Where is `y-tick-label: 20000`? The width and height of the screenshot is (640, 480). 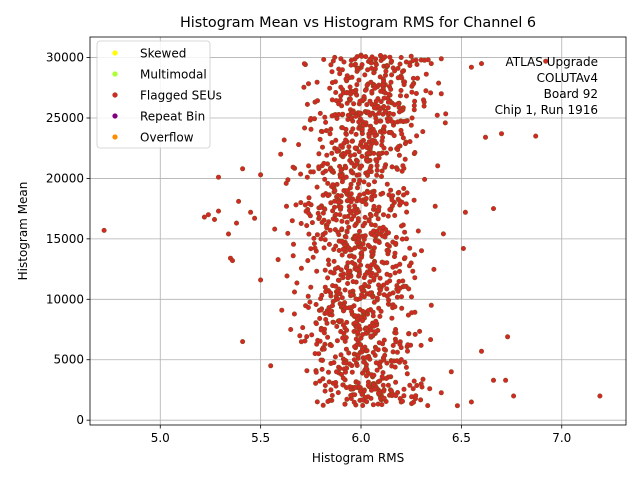 y-tick-label: 20000 is located at coordinates (65, 178).